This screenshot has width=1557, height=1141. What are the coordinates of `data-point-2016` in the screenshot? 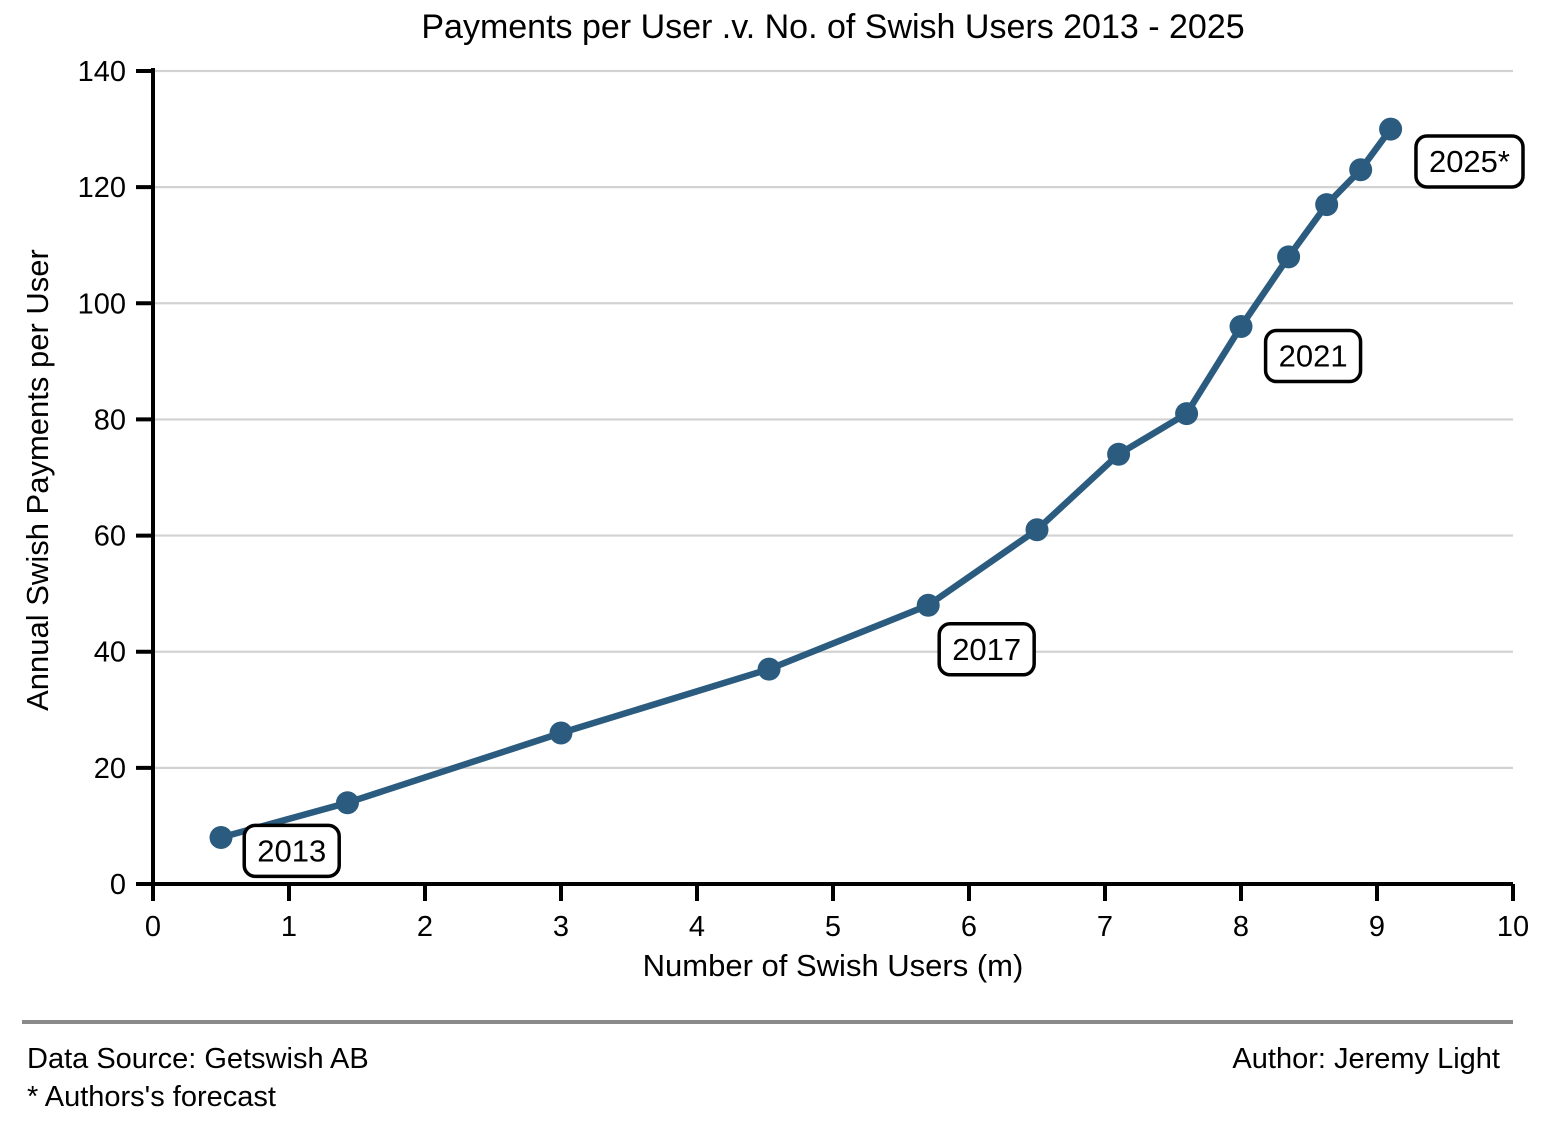 It's located at (769, 669).